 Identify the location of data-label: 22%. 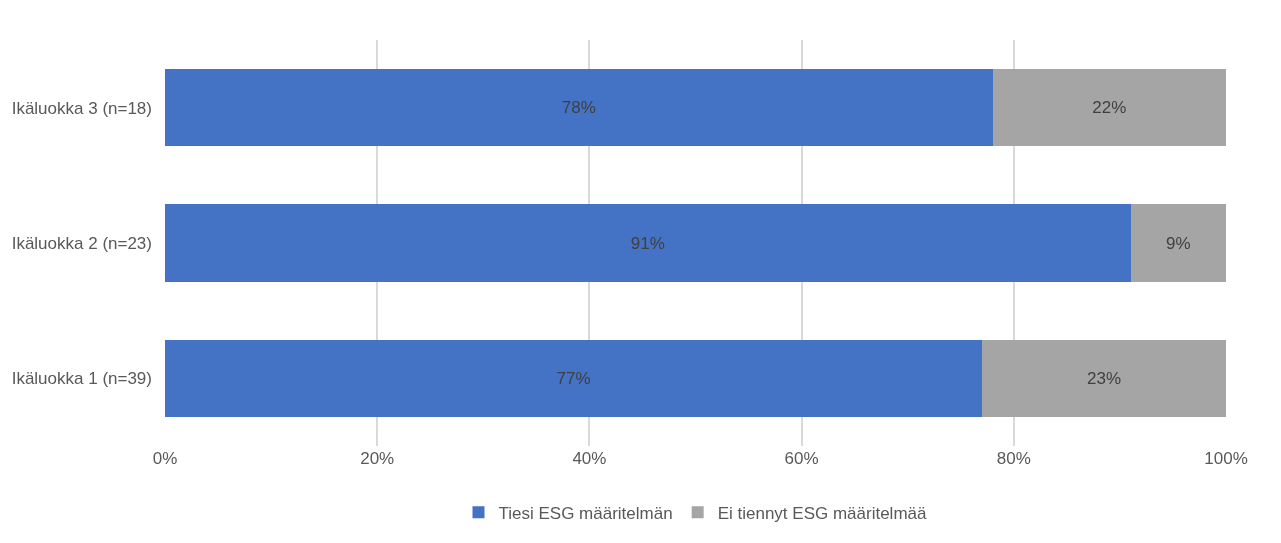
(1109, 108).